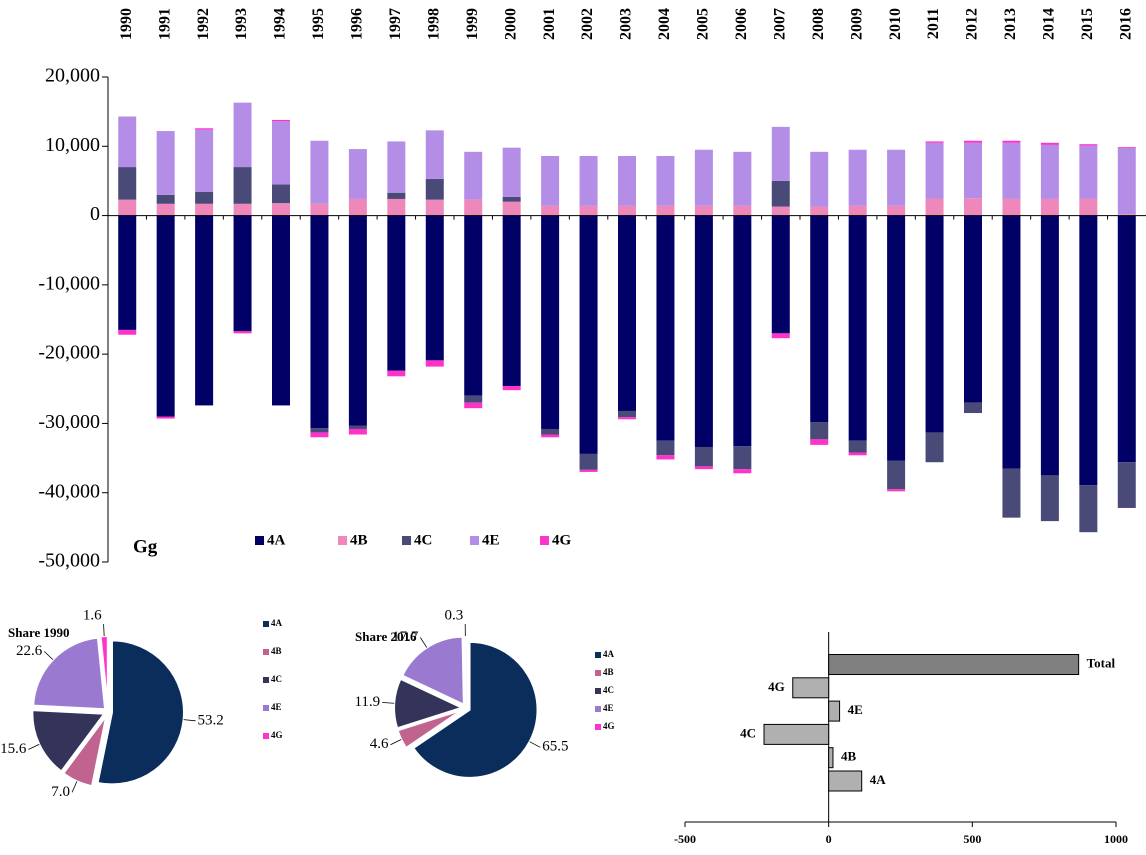 The width and height of the screenshot is (1146, 855). Describe the element at coordinates (818, 24) in the screenshot. I see `x-tick-label: 2008` at that location.